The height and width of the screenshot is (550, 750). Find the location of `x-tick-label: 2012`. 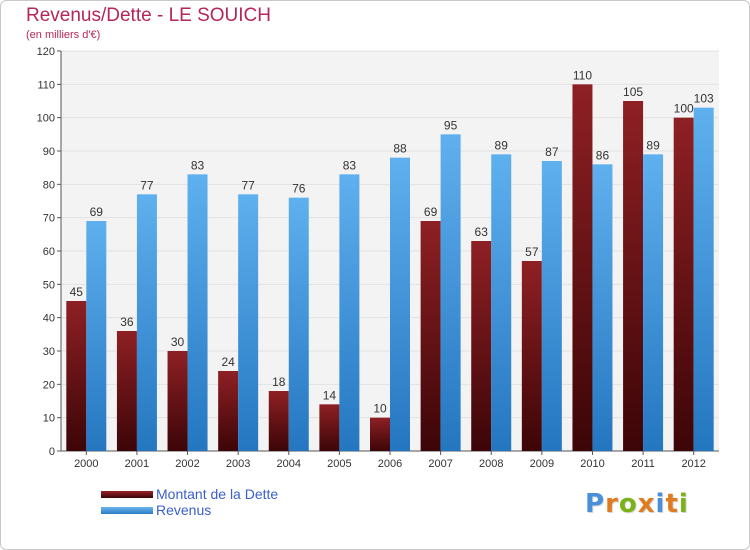

x-tick-label: 2012 is located at coordinates (693, 464).